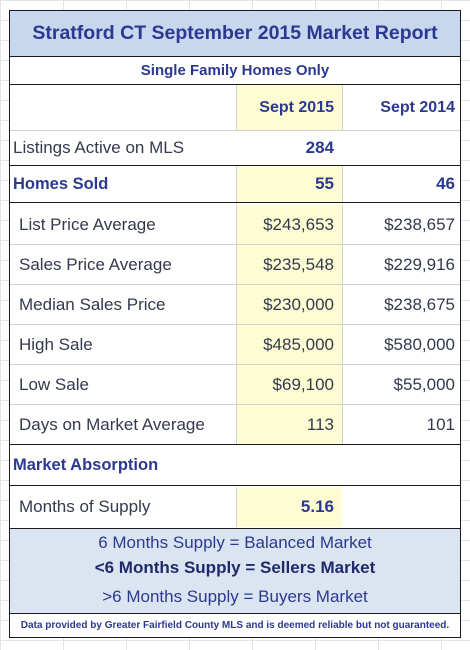  Describe the element at coordinates (289, 264) in the screenshot. I see `value-sales-price-average-2015: $235,548` at that location.